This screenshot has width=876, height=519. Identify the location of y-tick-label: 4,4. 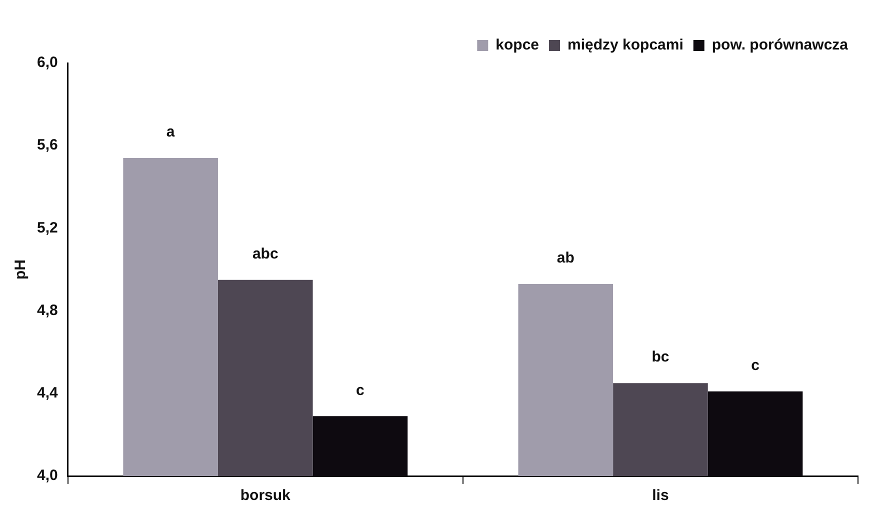
(47, 393).